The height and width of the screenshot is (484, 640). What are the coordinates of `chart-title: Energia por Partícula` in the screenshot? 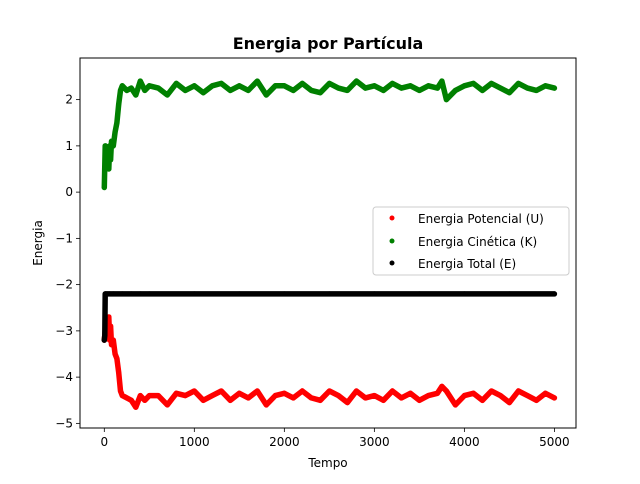 It's located at (328, 43).